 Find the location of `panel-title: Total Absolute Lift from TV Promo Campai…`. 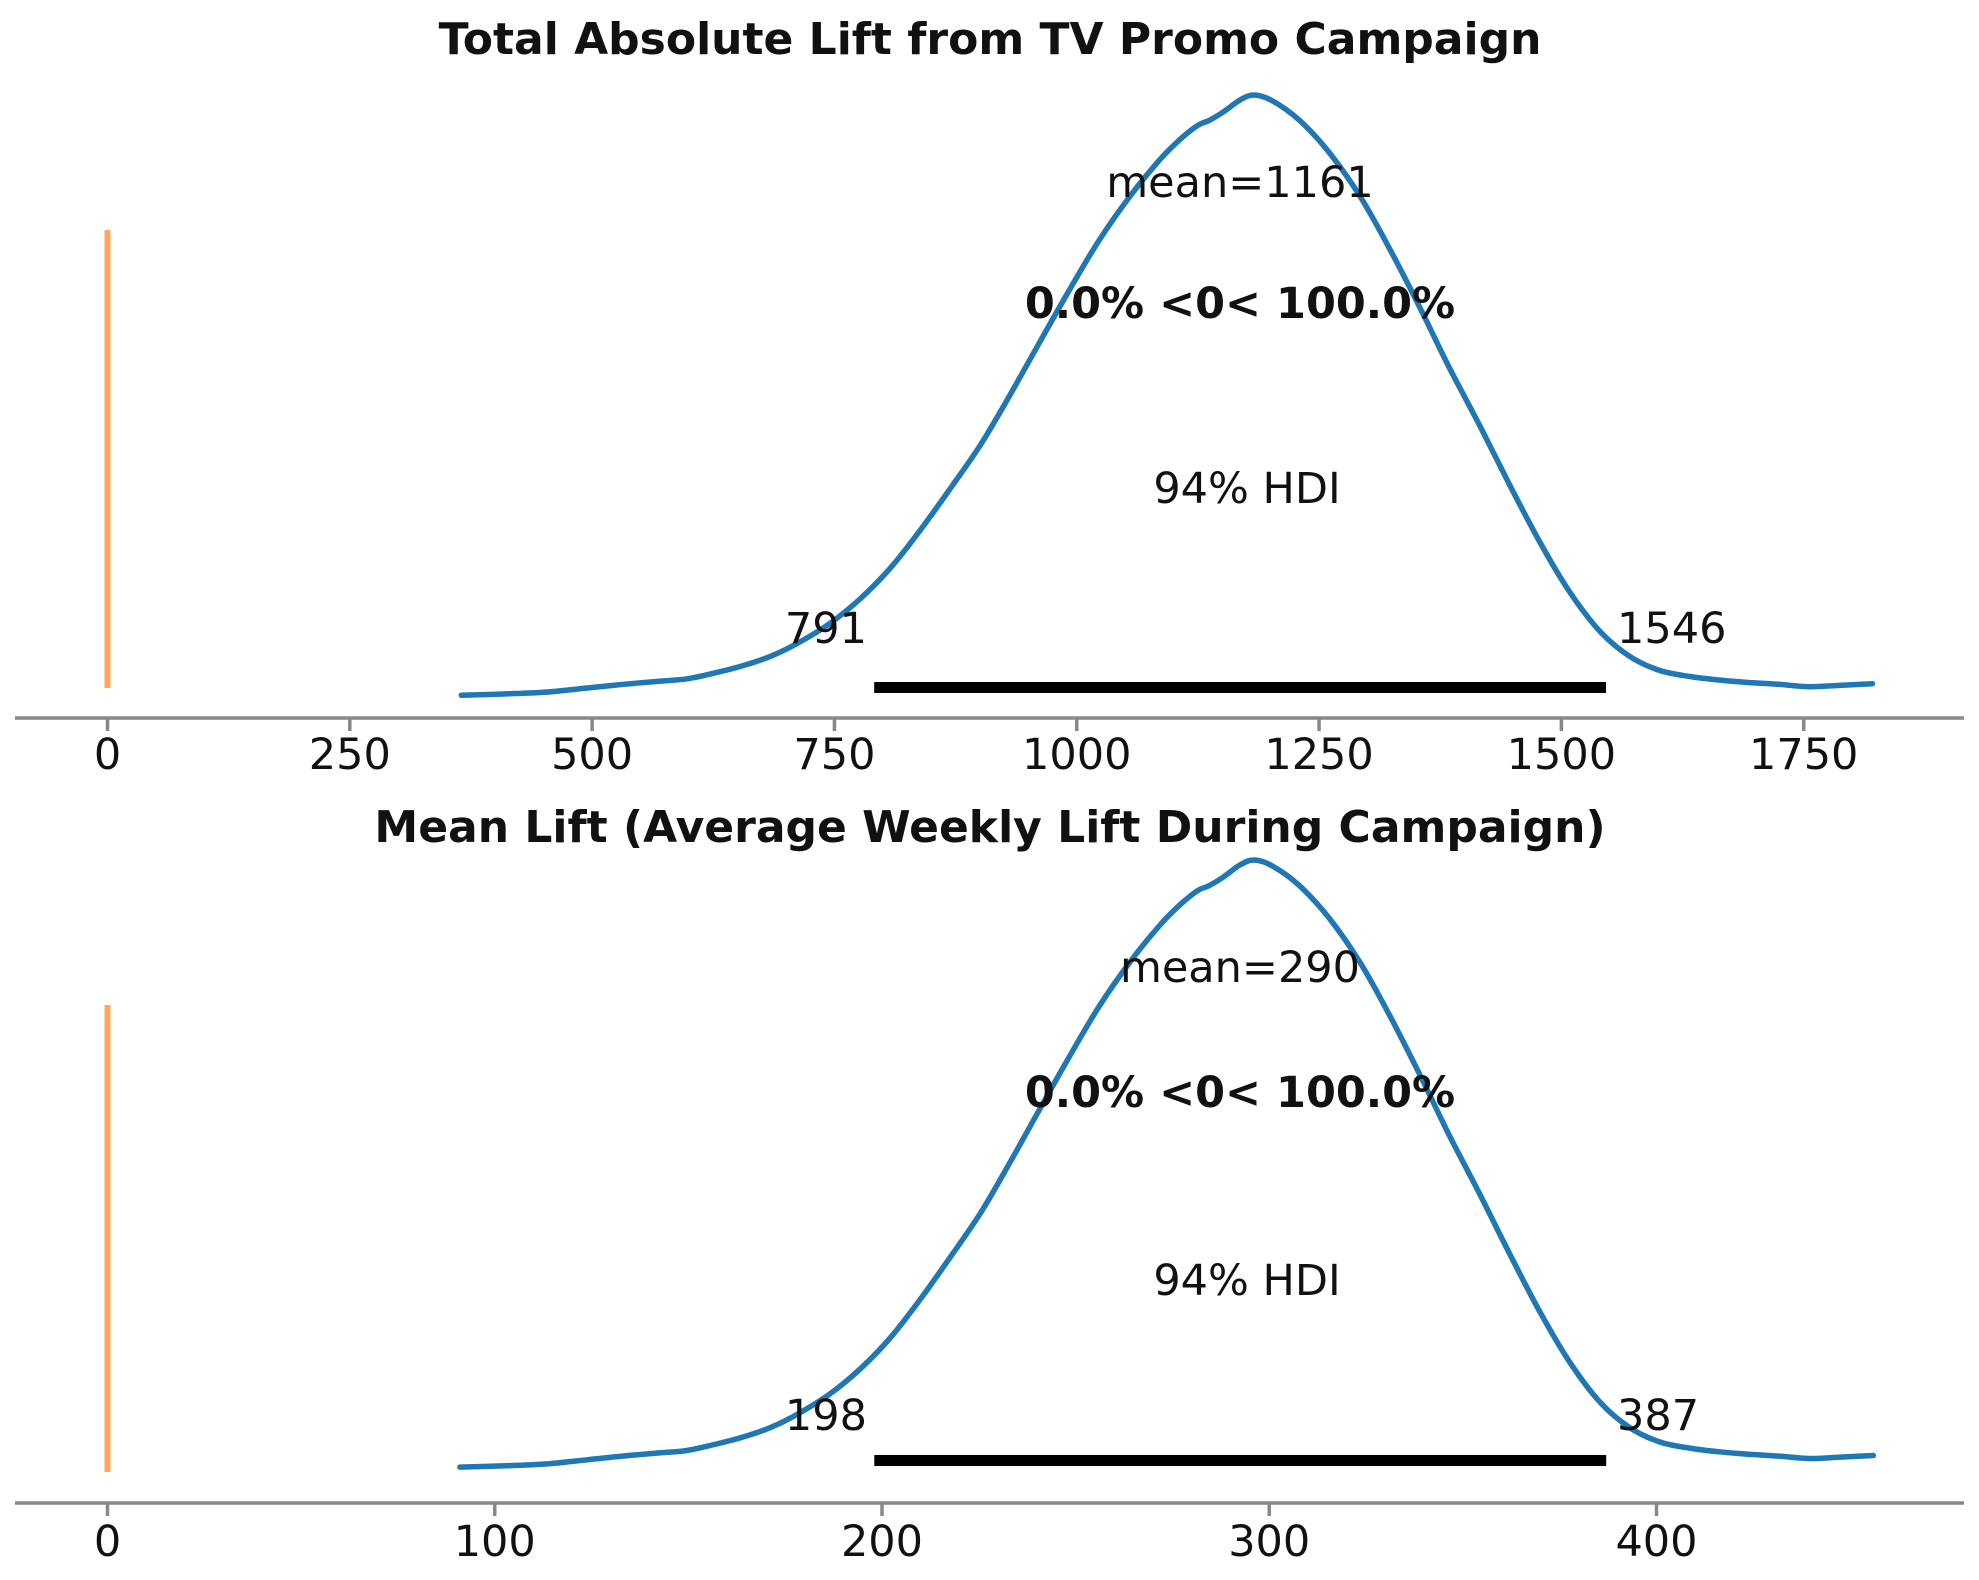

panel-title: Total Absolute Lift from TV Promo Campai… is located at coordinates (990, 39).